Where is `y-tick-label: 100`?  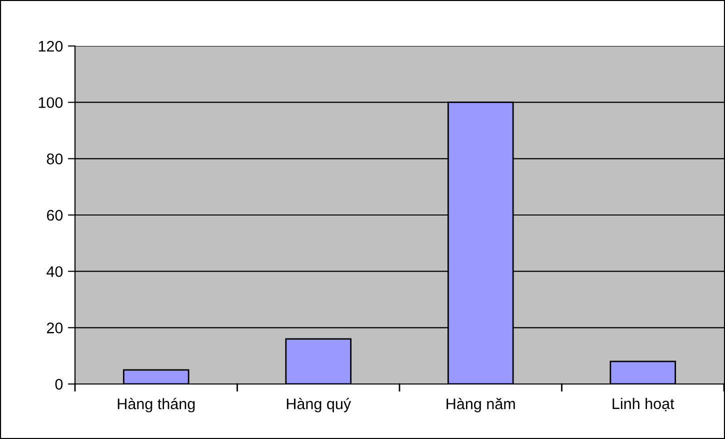
y-tick-label: 100 is located at coordinates (50, 102).